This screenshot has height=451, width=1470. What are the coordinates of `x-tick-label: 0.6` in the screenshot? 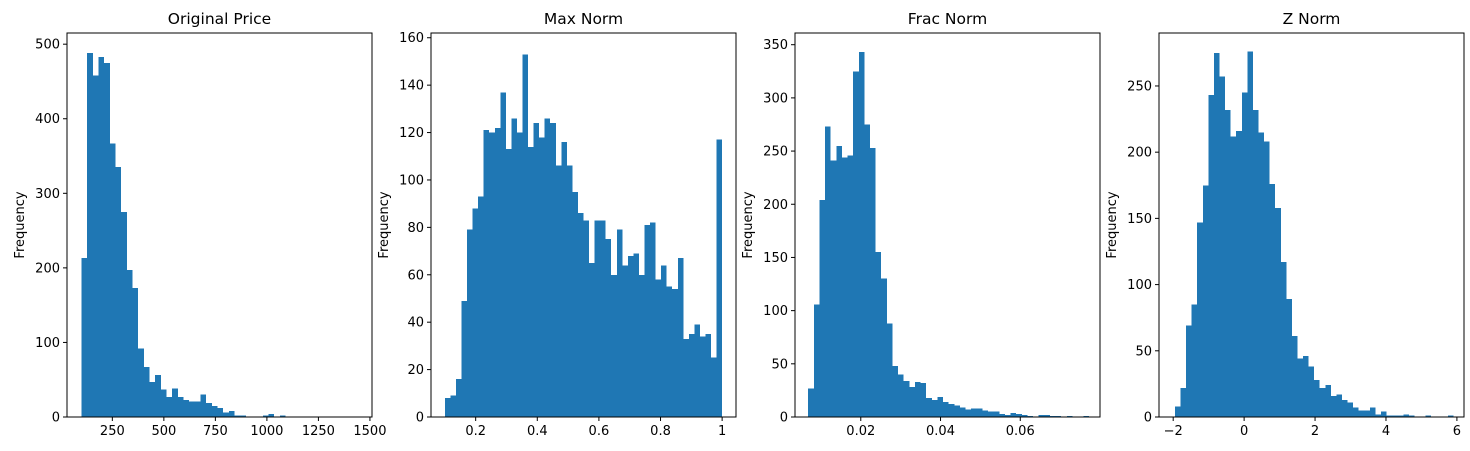 It's located at (599, 431).